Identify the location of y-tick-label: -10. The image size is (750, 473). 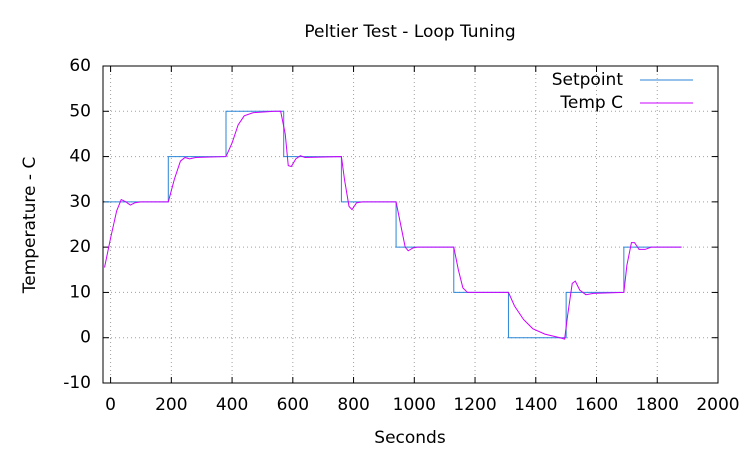
(77, 383).